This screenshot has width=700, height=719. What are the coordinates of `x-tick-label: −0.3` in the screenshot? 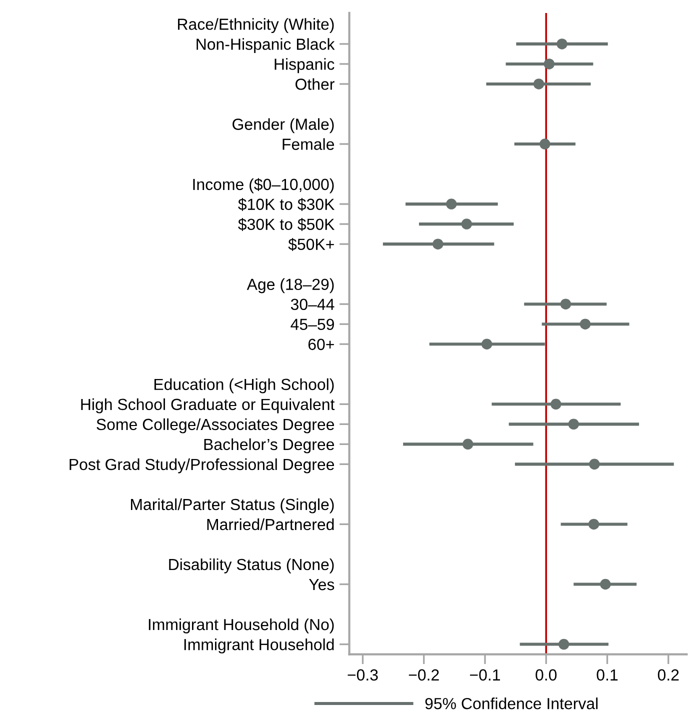 It's located at (363, 675).